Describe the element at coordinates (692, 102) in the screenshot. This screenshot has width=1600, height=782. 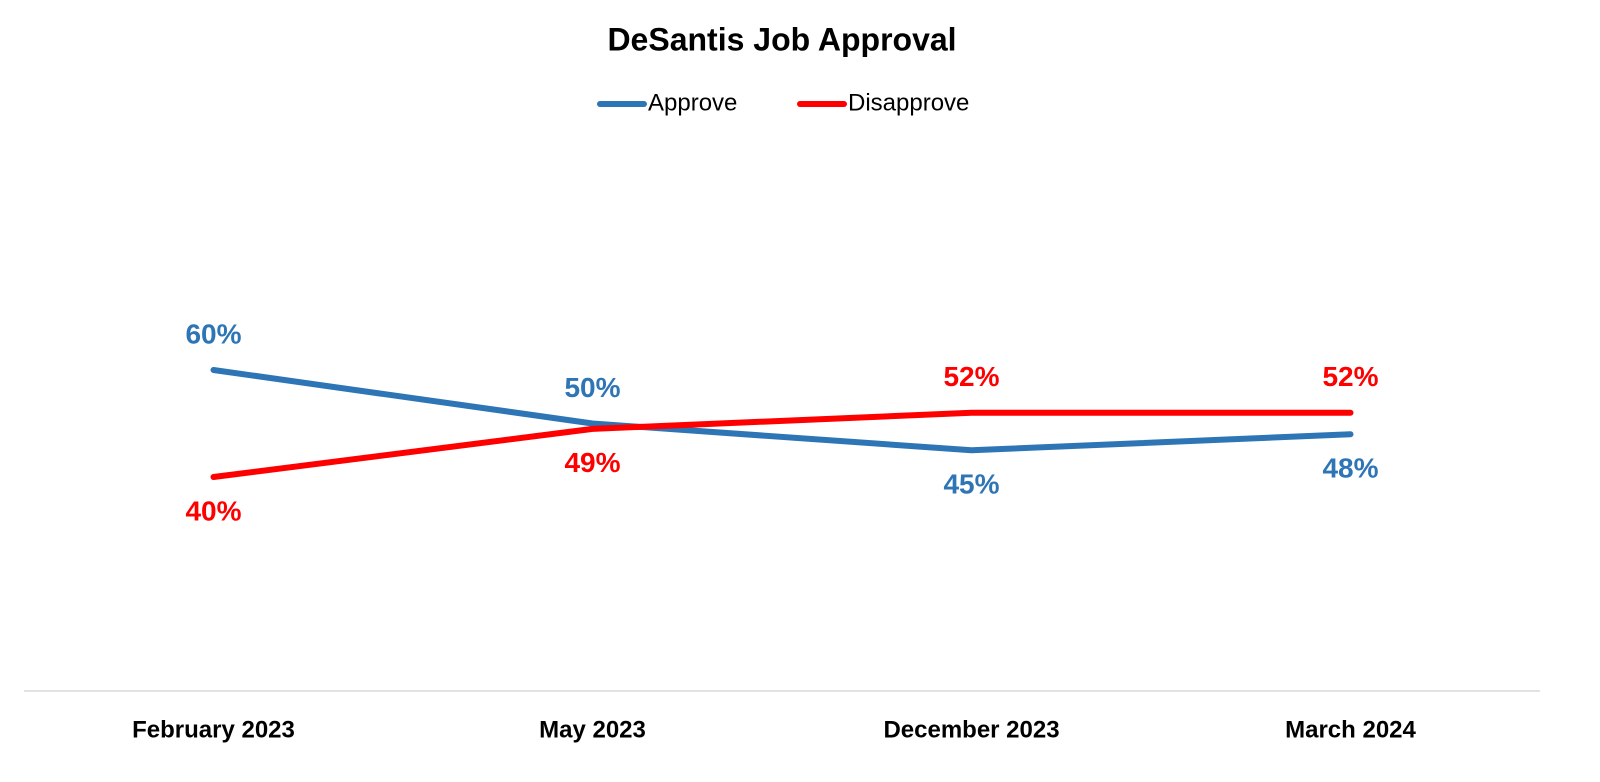
I see `legend-label: Approve` at that location.